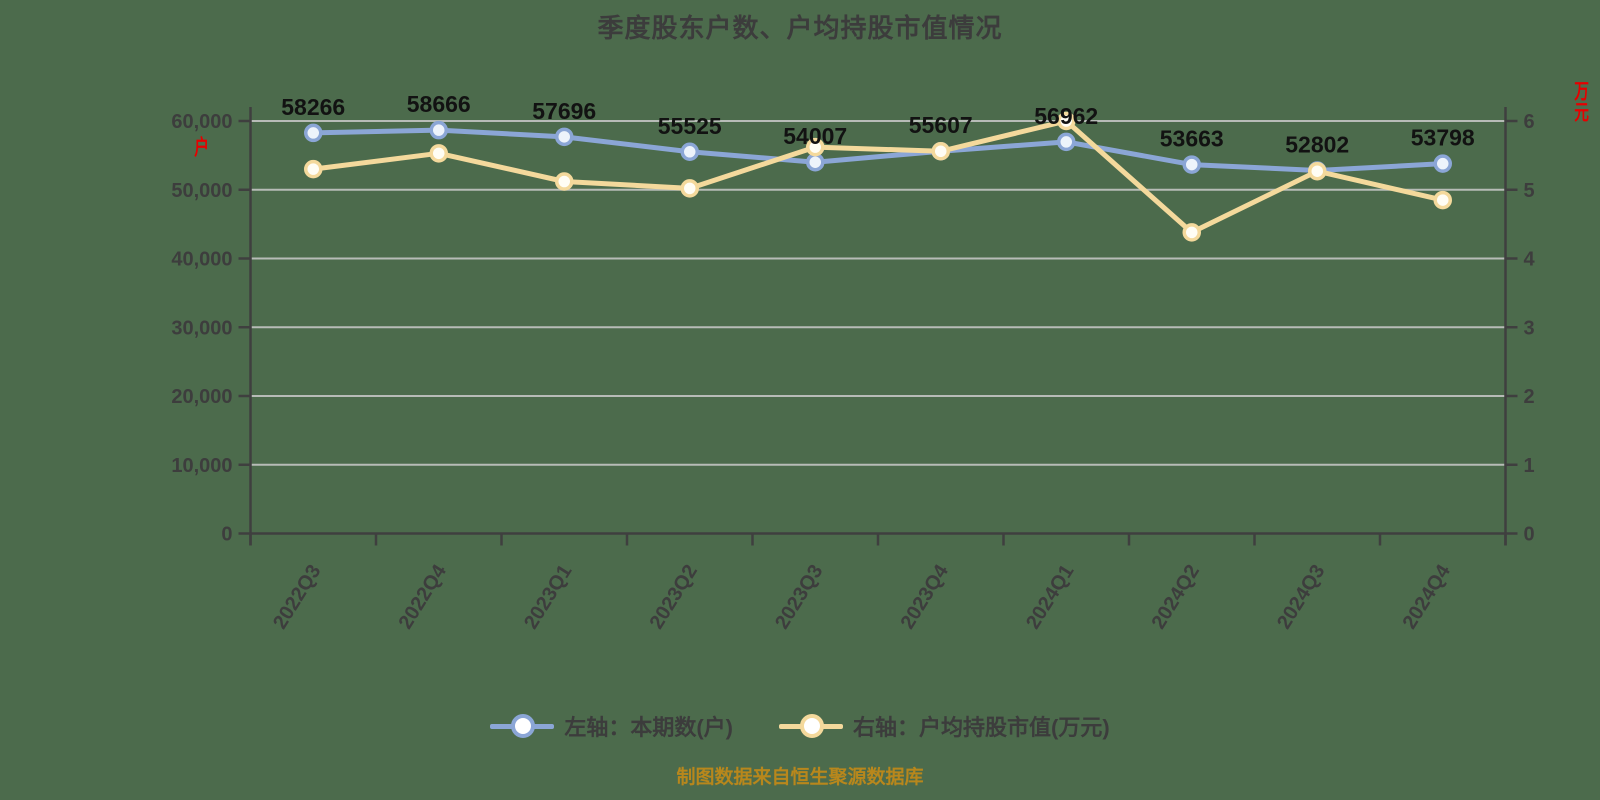  What do you see at coordinates (201, 466) in the screenshot?
I see `left-axis-tick-label: 10,000` at bounding box center [201, 466].